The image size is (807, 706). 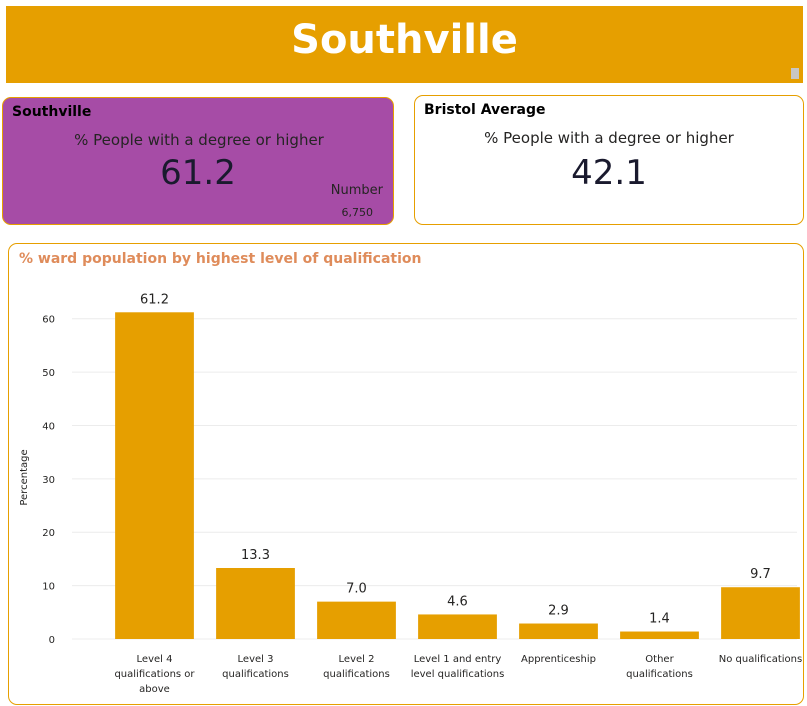 What do you see at coordinates (52, 640) in the screenshot?
I see `y-tick-label: 0` at bounding box center [52, 640].